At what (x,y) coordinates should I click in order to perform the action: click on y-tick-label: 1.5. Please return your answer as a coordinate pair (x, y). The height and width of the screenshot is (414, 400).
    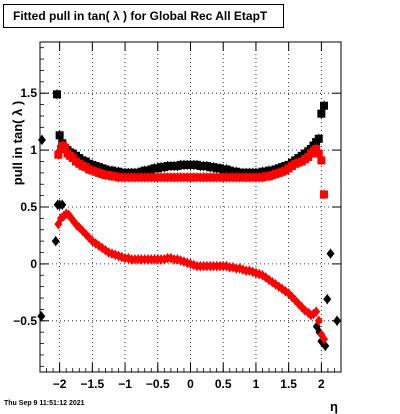
    Looking at the image, I should click on (28, 93).